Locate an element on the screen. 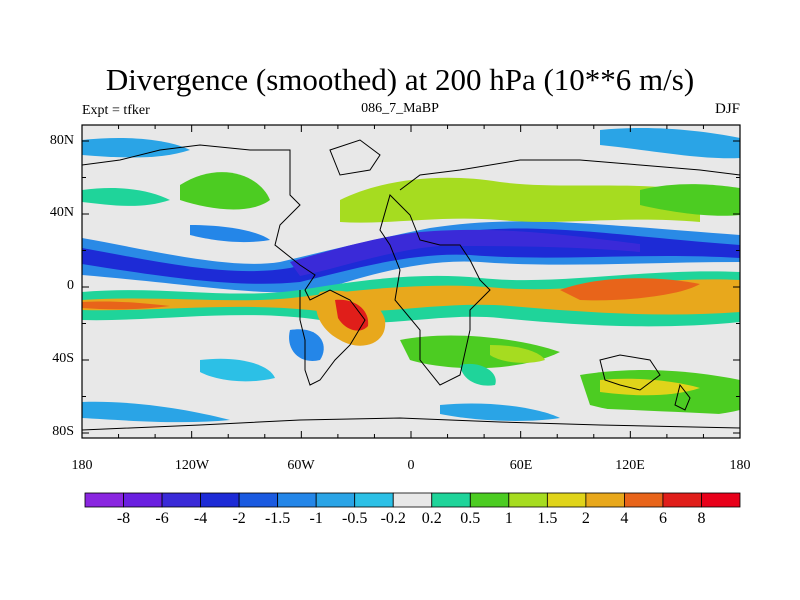 The height and width of the screenshot is (600, 800). colorbar-label: 1.5 is located at coordinates (547, 518).